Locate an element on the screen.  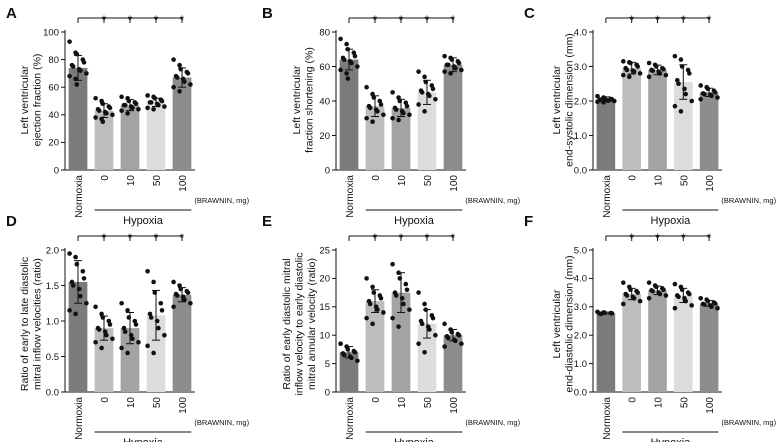
y-tick-label: 1.5 is located at coordinates (52, 286).